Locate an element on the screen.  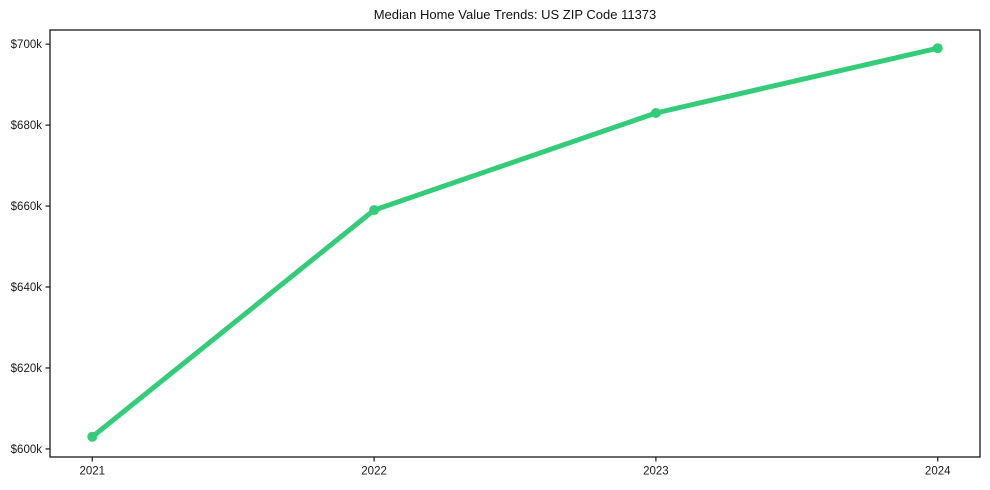
data-point-2024 is located at coordinates (937, 48).